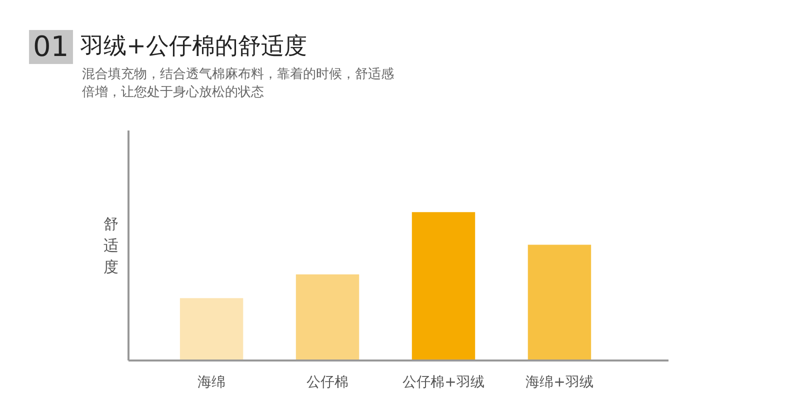  What do you see at coordinates (560, 382) in the screenshot?
I see `x-tick-label: 海绵+羽绒` at bounding box center [560, 382].